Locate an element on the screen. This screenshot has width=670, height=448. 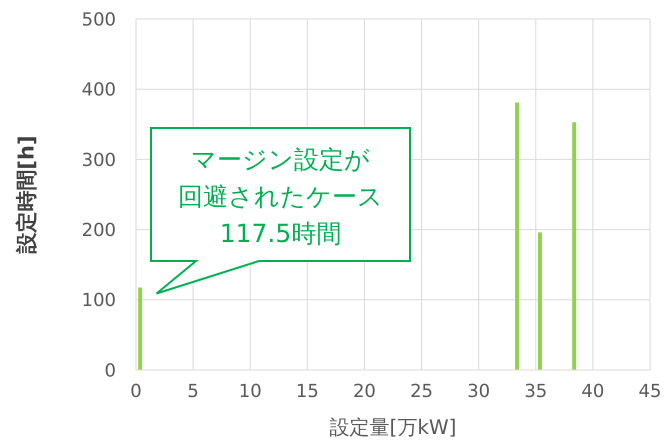
x-tick-label: 20 is located at coordinates (364, 391).